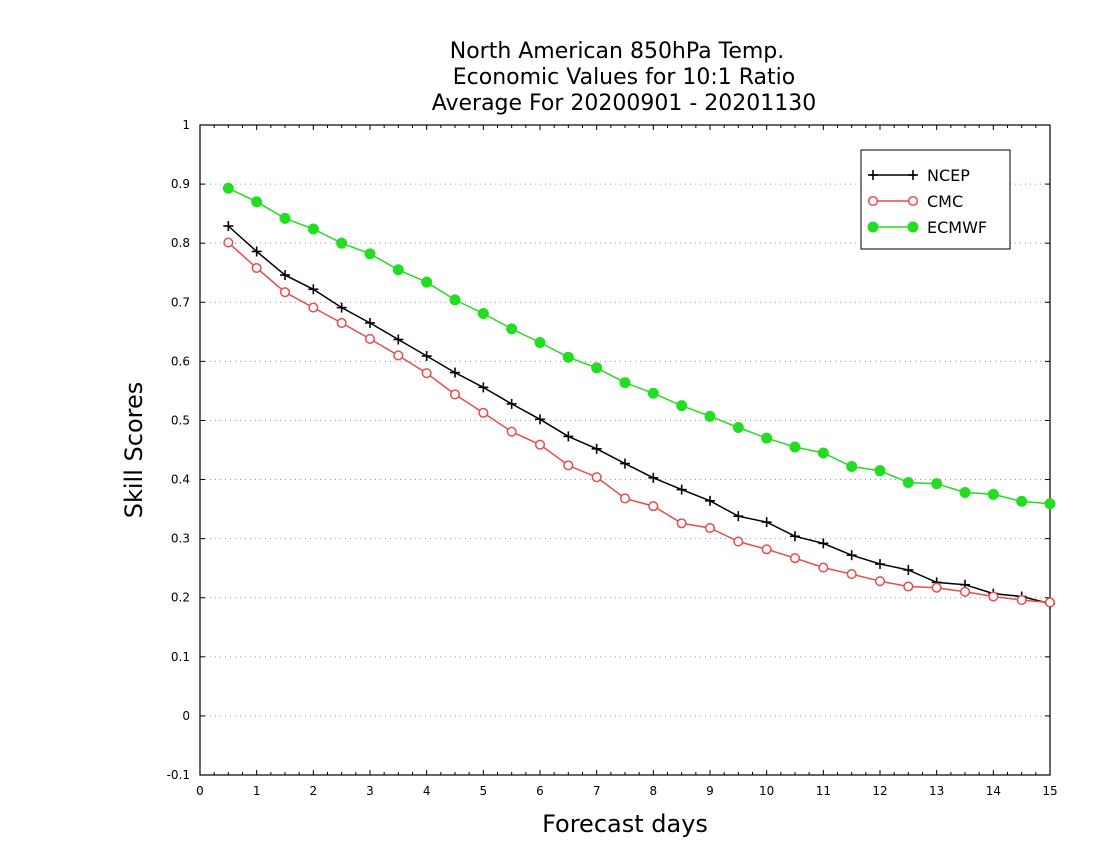 Image resolution: width=1100 pixels, height=854 pixels. What do you see at coordinates (180, 302) in the screenshot?
I see `y-tick-label: 0.7` at bounding box center [180, 302].